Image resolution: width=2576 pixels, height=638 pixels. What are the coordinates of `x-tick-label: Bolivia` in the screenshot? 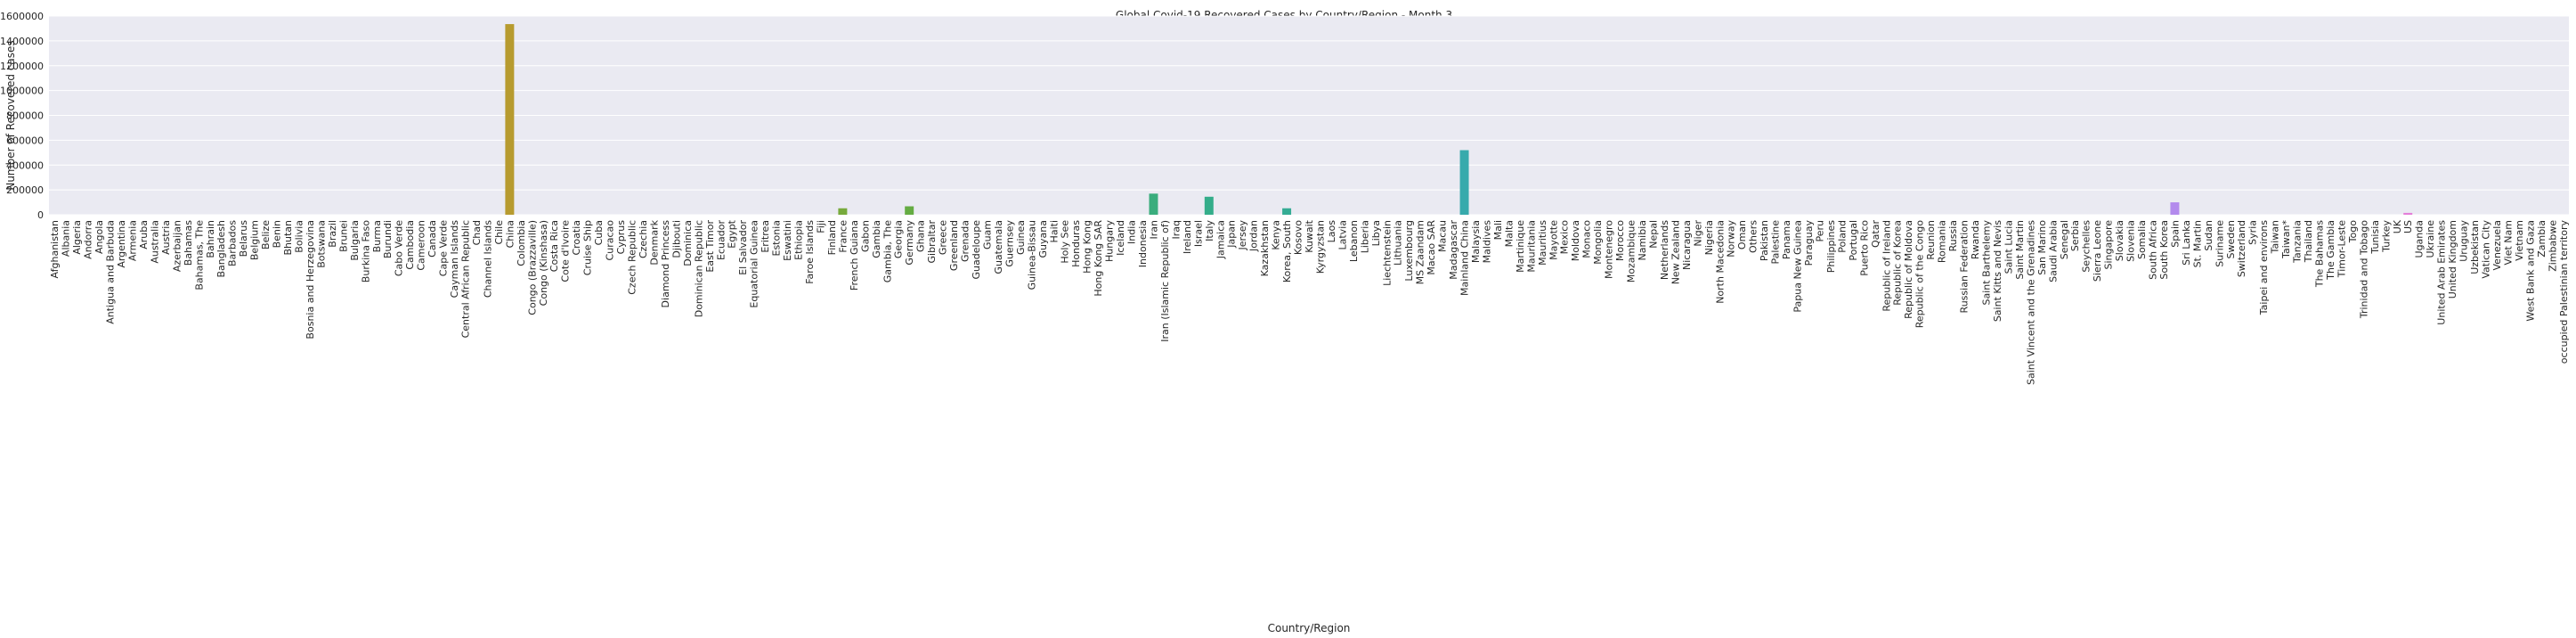 It's located at (299, 237).